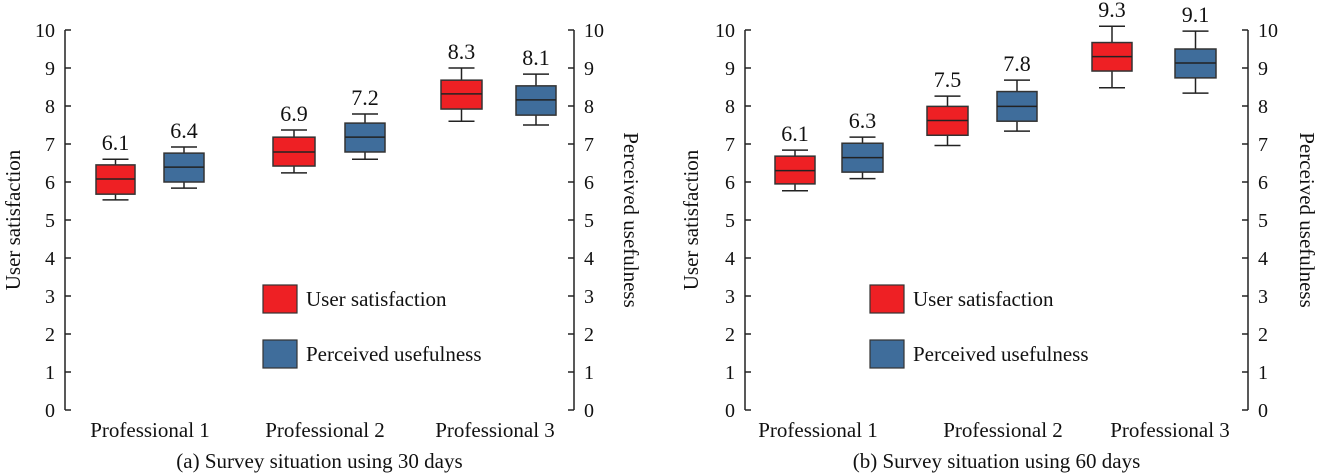 This screenshot has height=475, width=1323. I want to click on chart-caption: (a) Survey situation using 30 days, so click(319, 461).